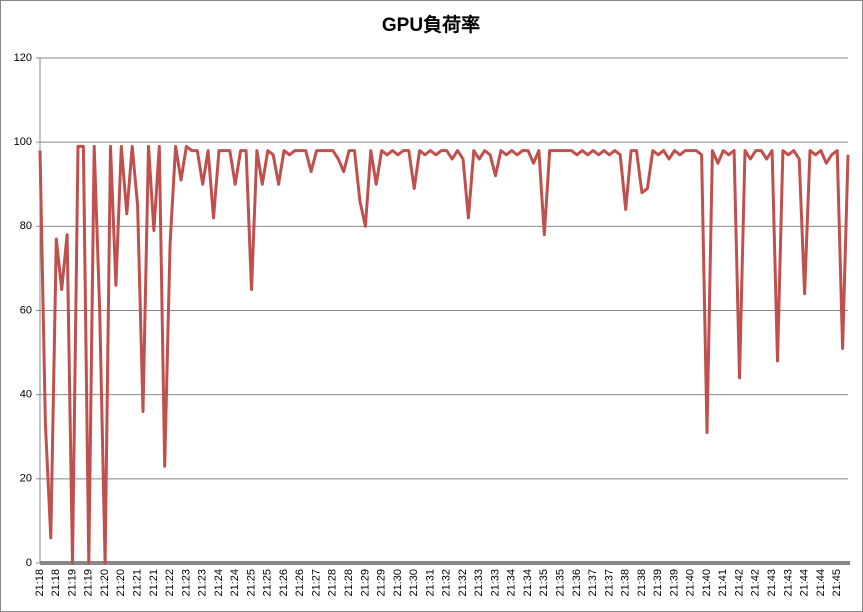 The width and height of the screenshot is (863, 612). Describe the element at coordinates (26, 479) in the screenshot. I see `y-tick-label: 20` at that location.